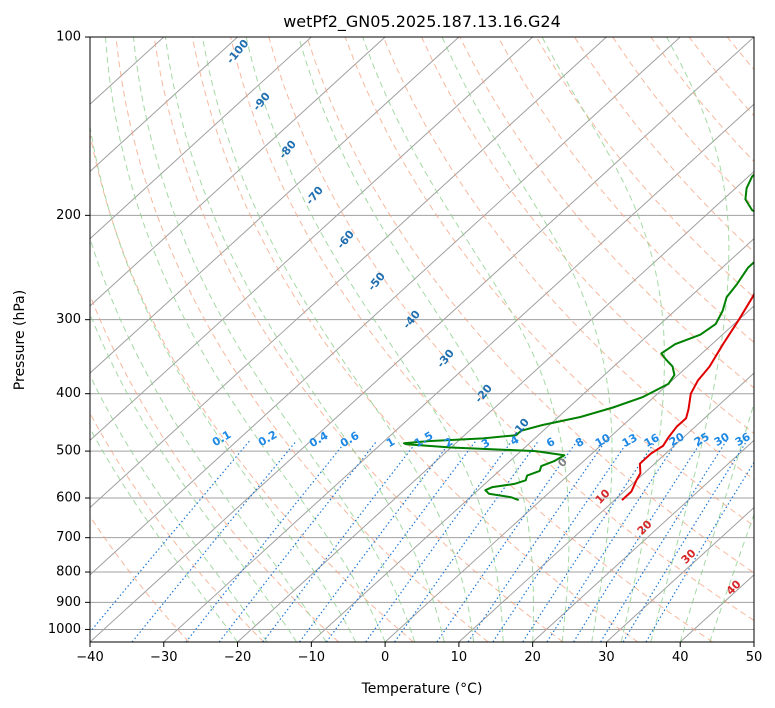  Describe the element at coordinates (550, 442) in the screenshot. I see `mixing-ratio-label: 6` at that location.